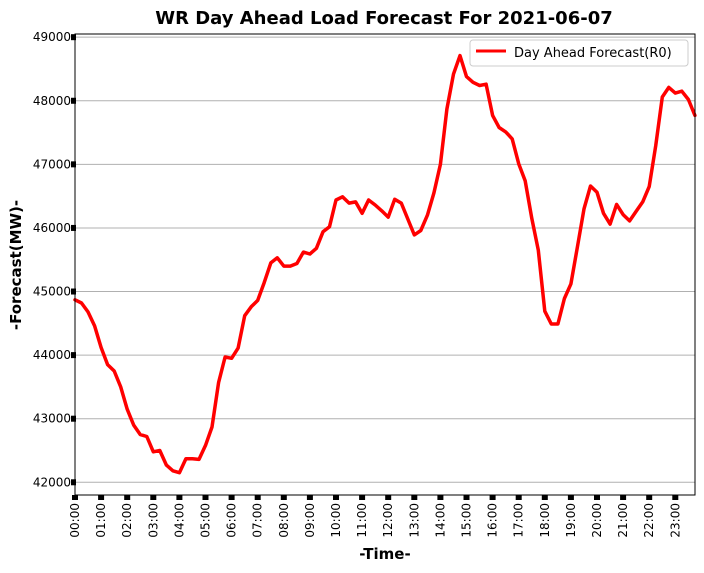 This screenshot has height=573, width=704. I want to click on y-tick-label-49000: 49000, so click(52, 37).